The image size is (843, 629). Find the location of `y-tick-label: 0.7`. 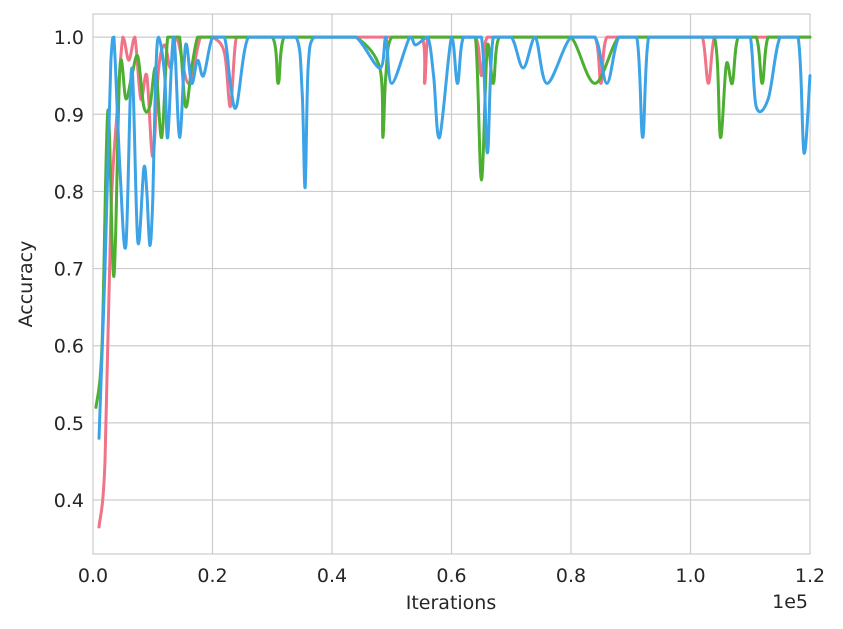

y-tick-label: 0.7 is located at coordinates (69, 270).